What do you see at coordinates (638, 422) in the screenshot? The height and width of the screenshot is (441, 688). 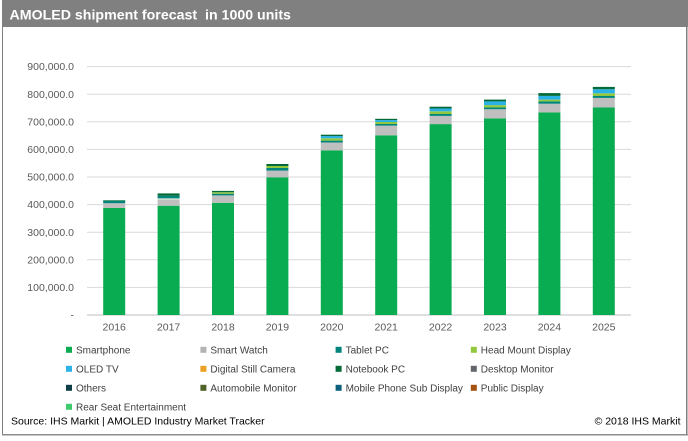 I see `svg-text: © 2018 IHS Markit` at bounding box center [638, 422].